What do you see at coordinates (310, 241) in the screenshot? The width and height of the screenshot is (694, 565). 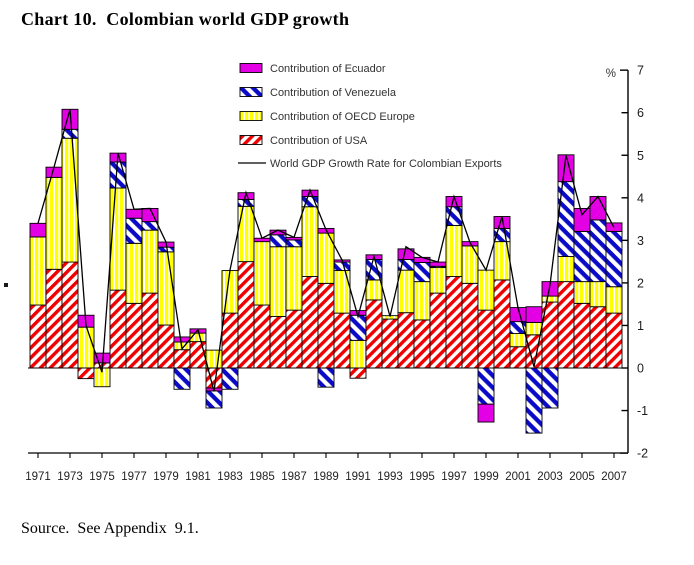 I see `bar-seg-1988-oecd` at bounding box center [310, 241].